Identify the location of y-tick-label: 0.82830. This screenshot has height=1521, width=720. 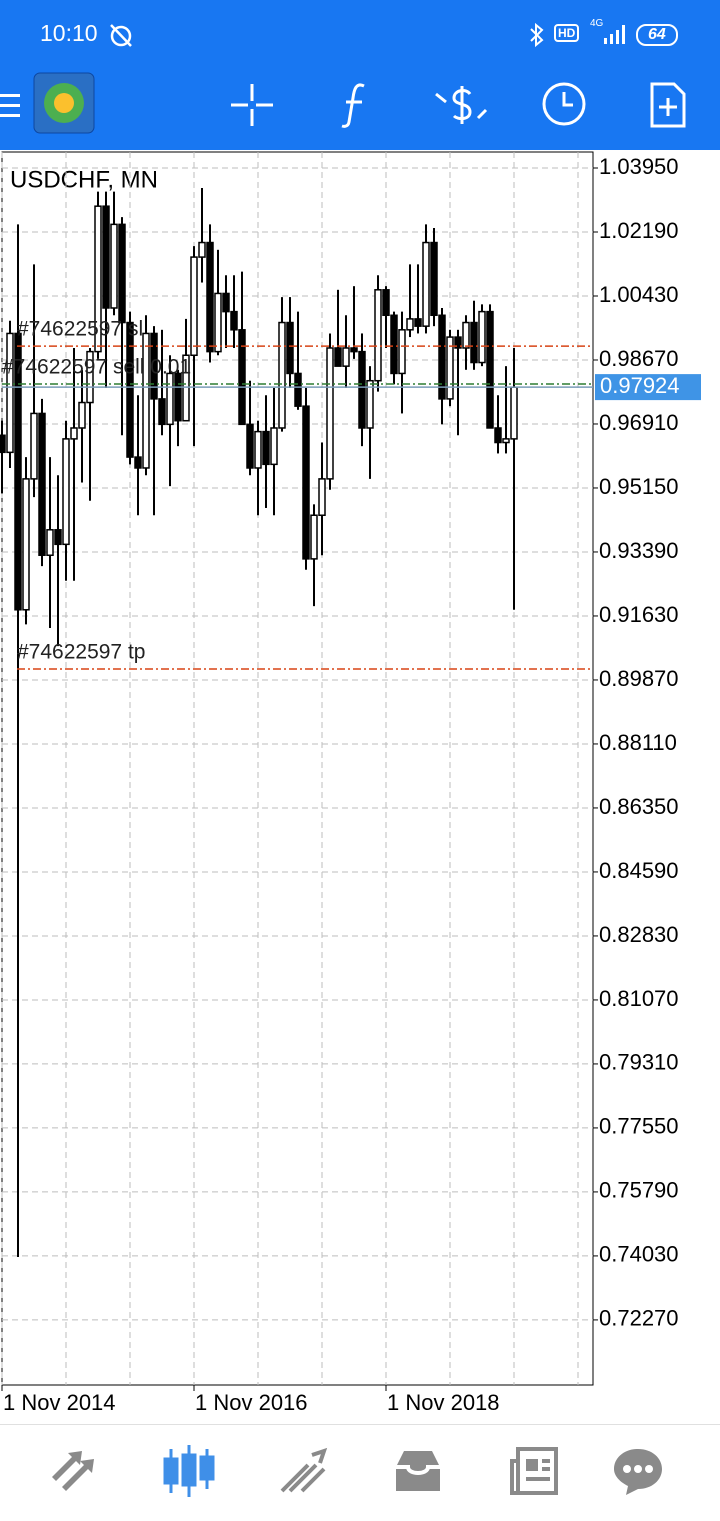
(639, 934).